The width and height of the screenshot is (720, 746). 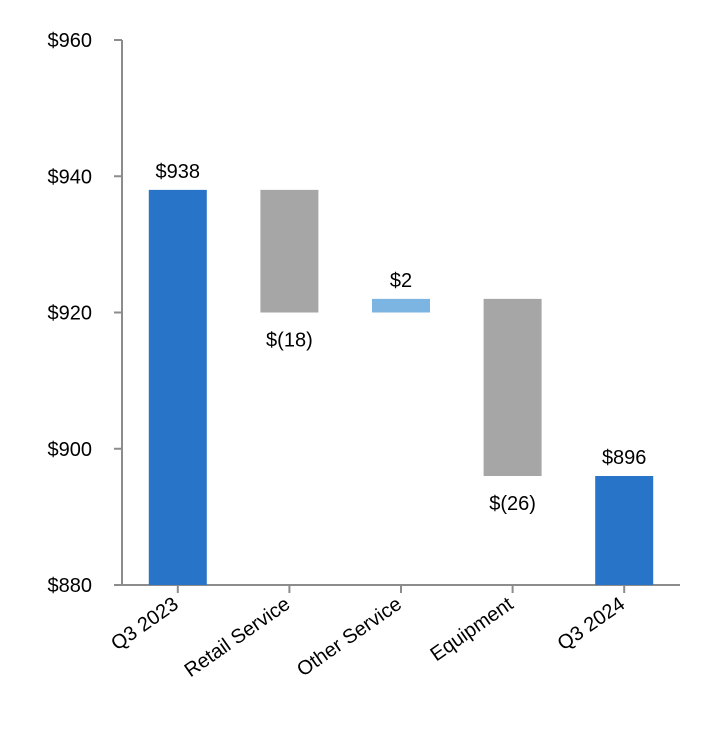 I want to click on bar-q3-2023, so click(x=177, y=387).